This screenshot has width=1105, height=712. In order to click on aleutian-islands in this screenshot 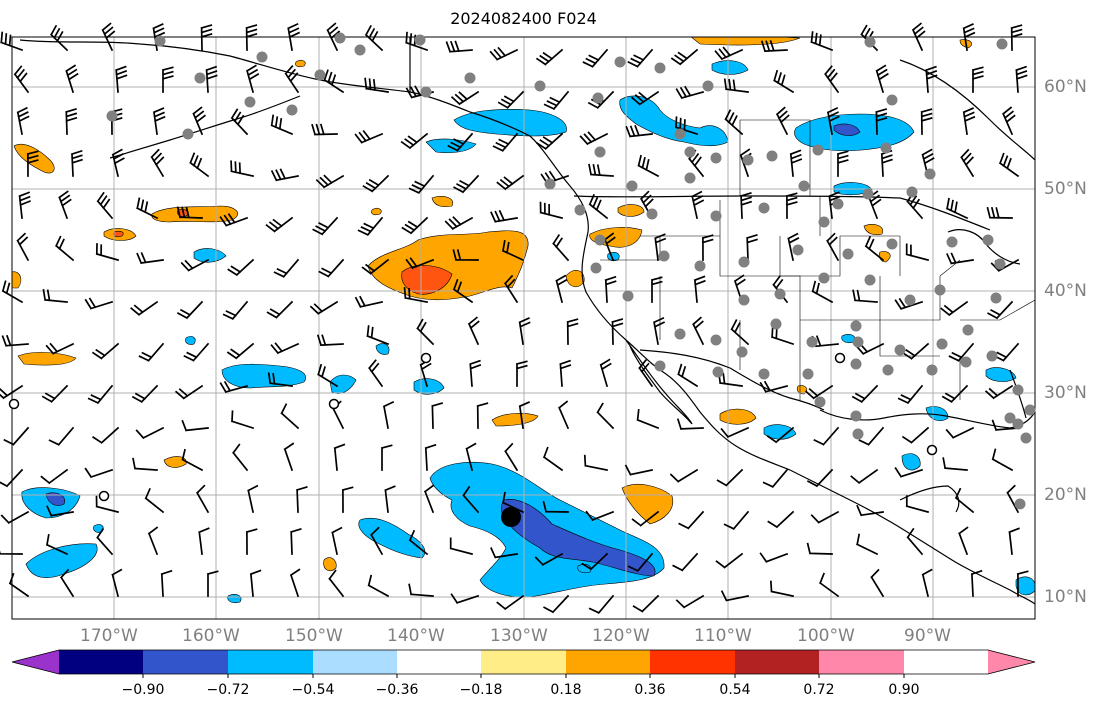, I will do `click(205, 127)`.